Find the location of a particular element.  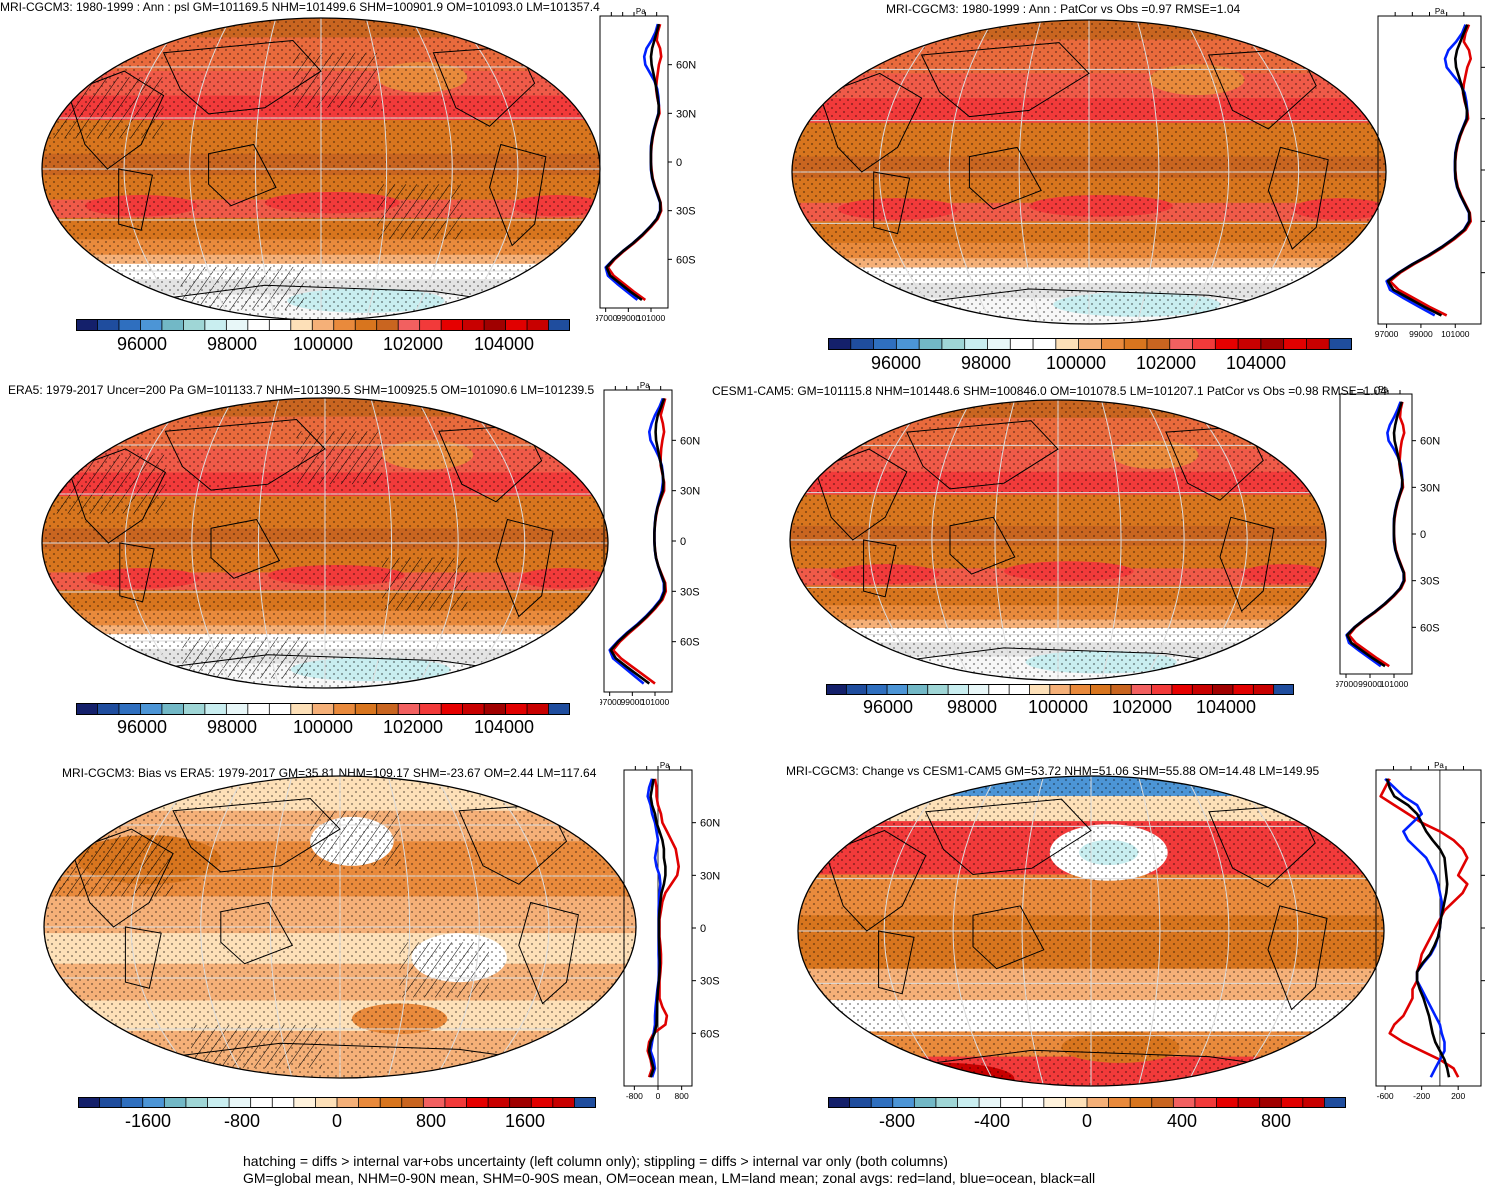

colorbar is located at coordinates (1060, 689).